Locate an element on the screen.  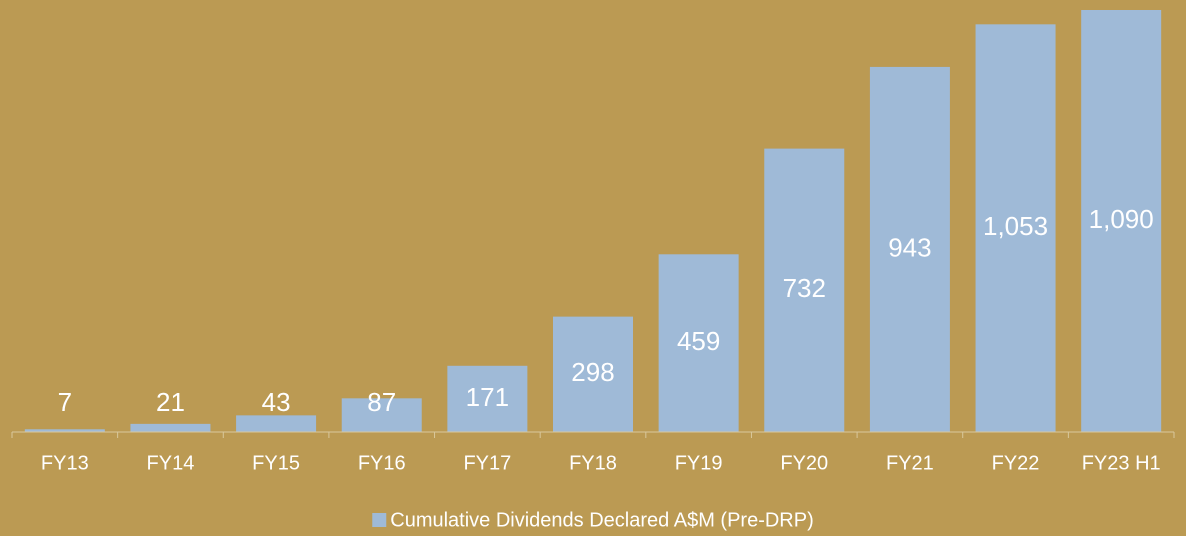
legend-swatch is located at coordinates (379, 520).